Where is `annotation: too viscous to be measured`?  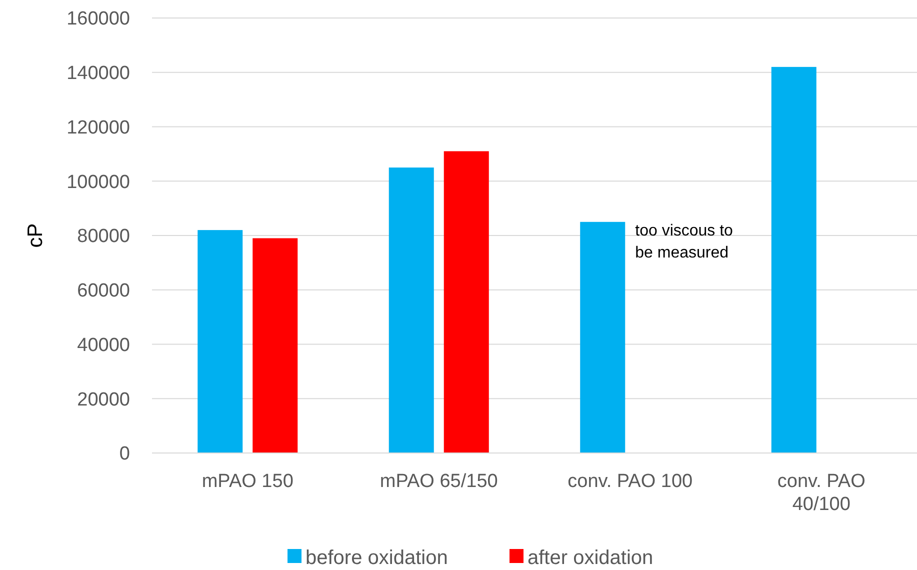 annotation: too viscous to be measured is located at coordinates (684, 242).